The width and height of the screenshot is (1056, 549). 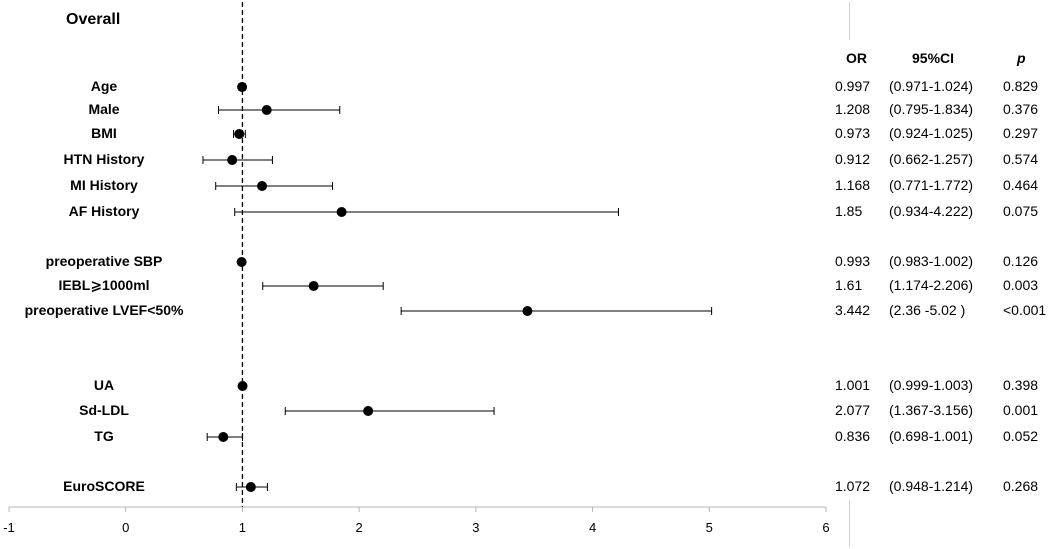 What do you see at coordinates (1021, 109) in the screenshot?
I see `p-value: 0.376` at bounding box center [1021, 109].